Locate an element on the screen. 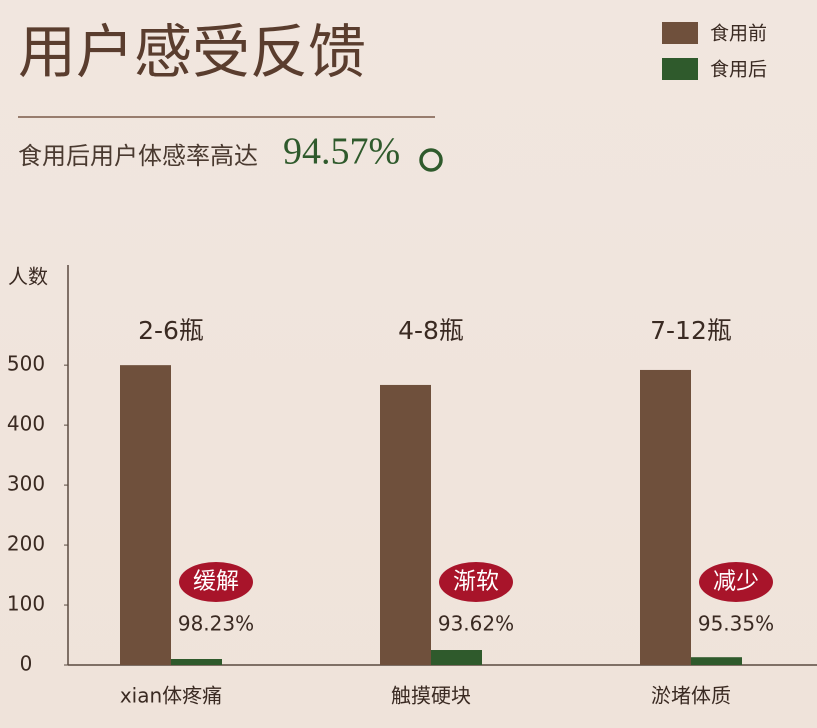 The height and width of the screenshot is (728, 817). y-tick-label: 400 is located at coordinates (26, 424).